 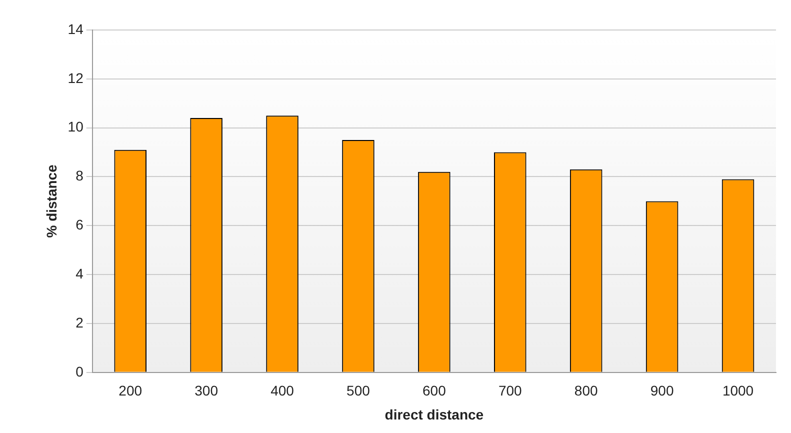 What do you see at coordinates (76, 28) in the screenshot?
I see `y-tick-label: 14` at bounding box center [76, 28].